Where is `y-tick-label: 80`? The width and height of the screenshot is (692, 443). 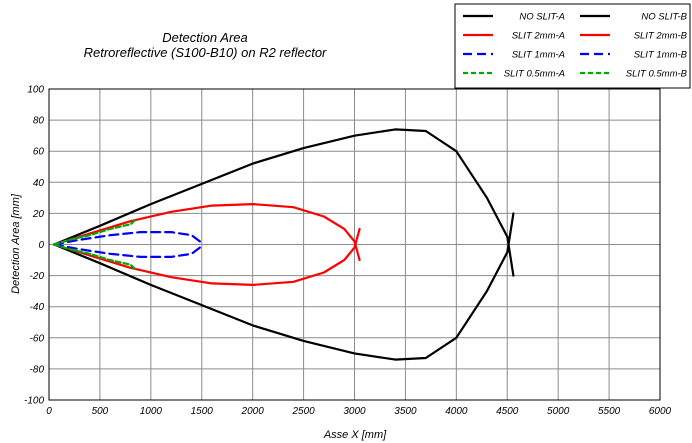
y-tick-label: 80 is located at coordinates (39, 121).